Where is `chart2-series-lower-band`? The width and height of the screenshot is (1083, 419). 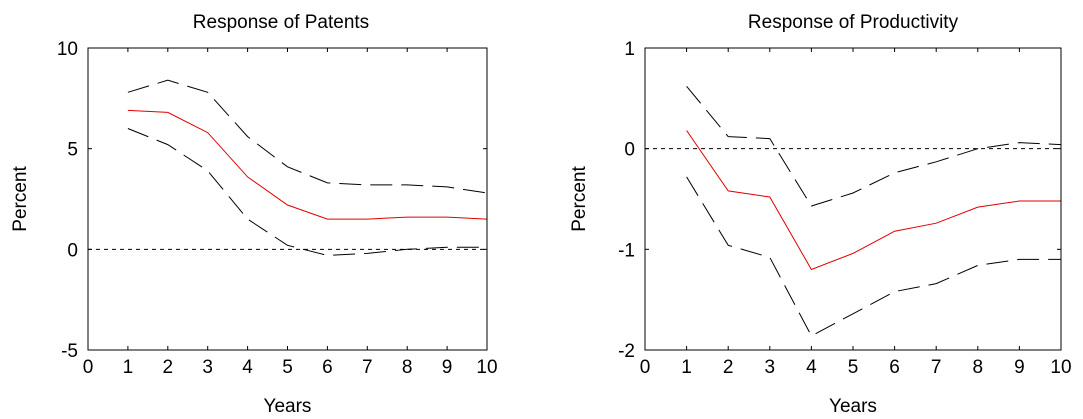
chart2-series-lower-band is located at coordinates (873, 256).